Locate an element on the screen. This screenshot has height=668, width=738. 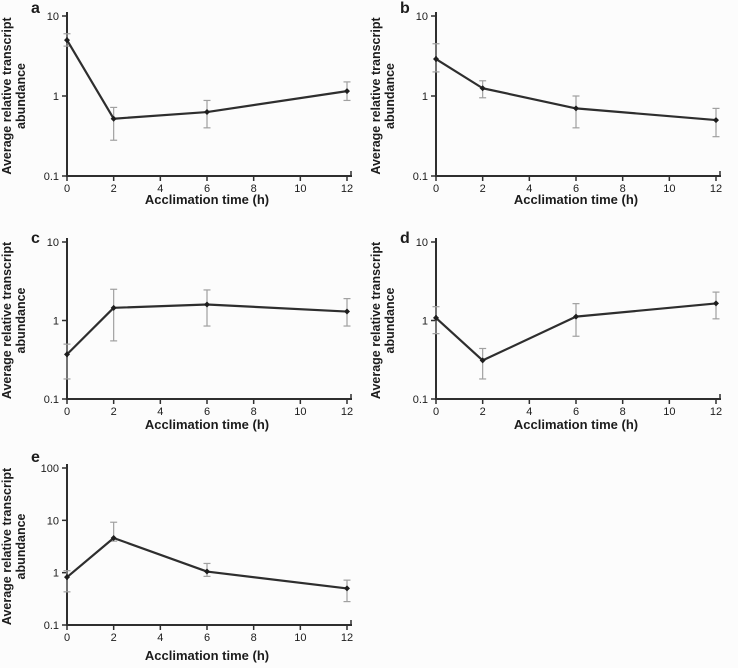
panel-label-b: b is located at coordinates (405, 8).